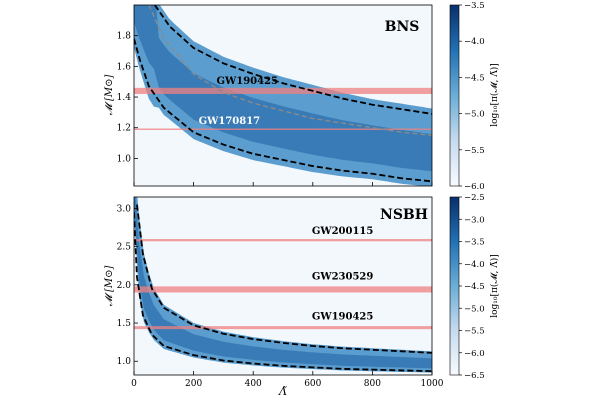  Describe the element at coordinates (283, 184) in the screenshot. I see `x-ticks` at that location.